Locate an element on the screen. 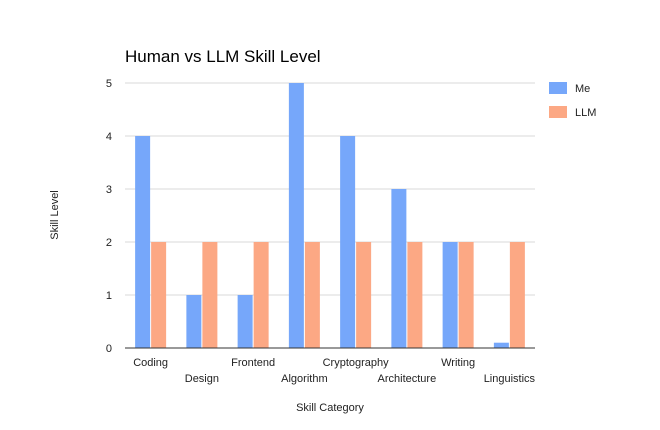 This screenshot has height=430, width=660. y-tick-label: 1 is located at coordinates (109, 296).